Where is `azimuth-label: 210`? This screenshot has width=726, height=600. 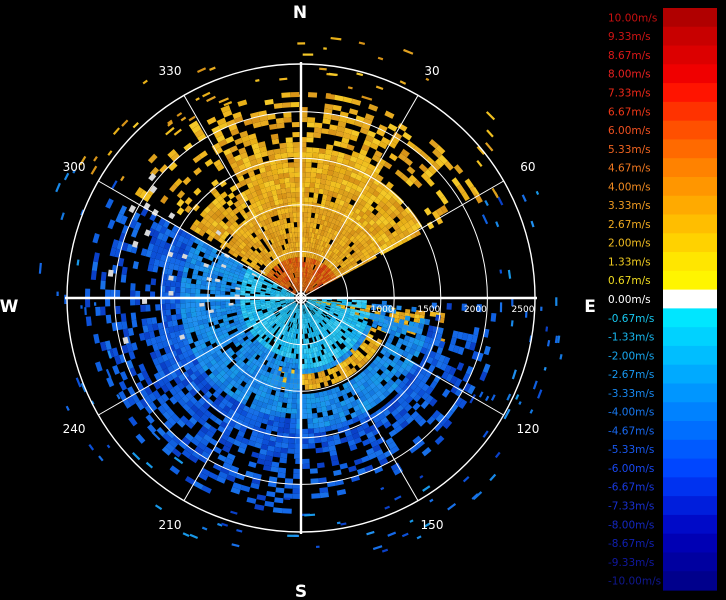 azimuth-label: 210 is located at coordinates (170, 525).